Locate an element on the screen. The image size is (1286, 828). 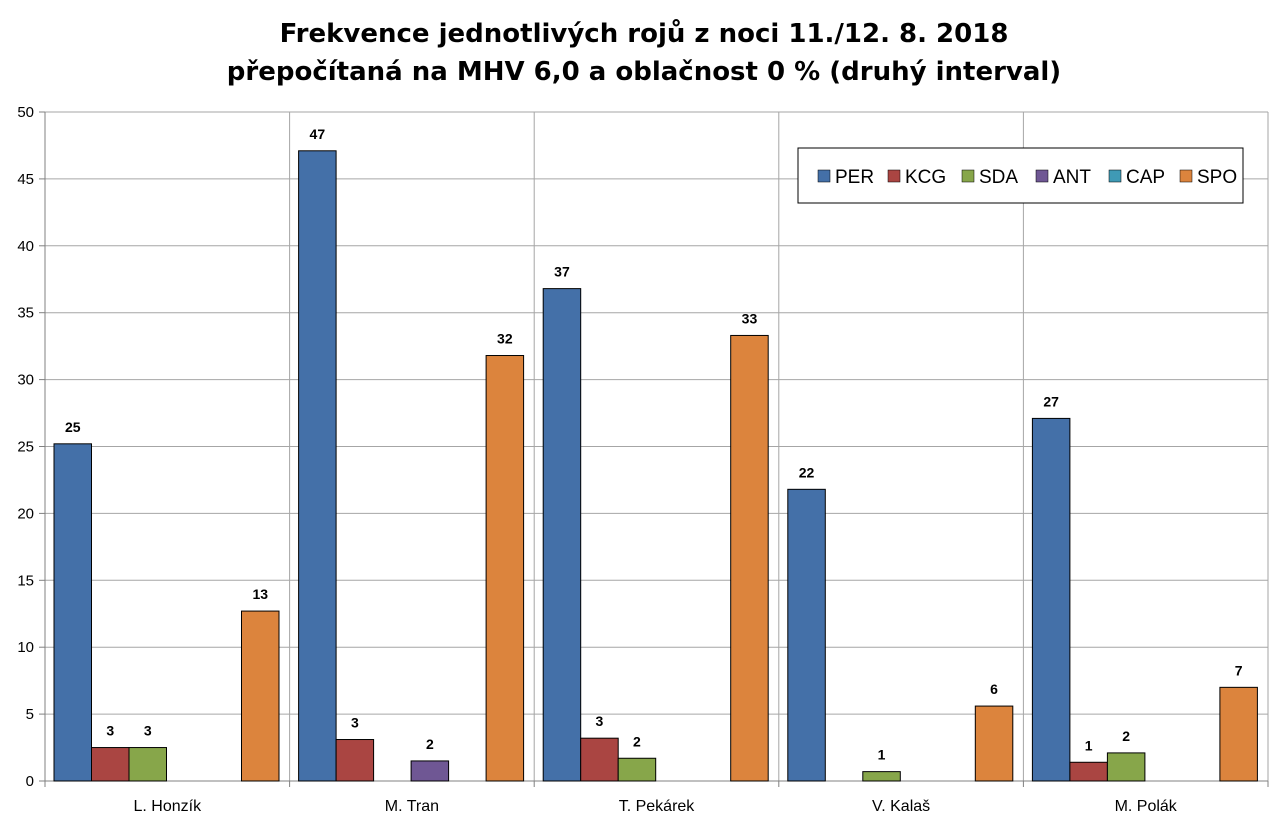
y-tick-label: 25 is located at coordinates (25, 447).